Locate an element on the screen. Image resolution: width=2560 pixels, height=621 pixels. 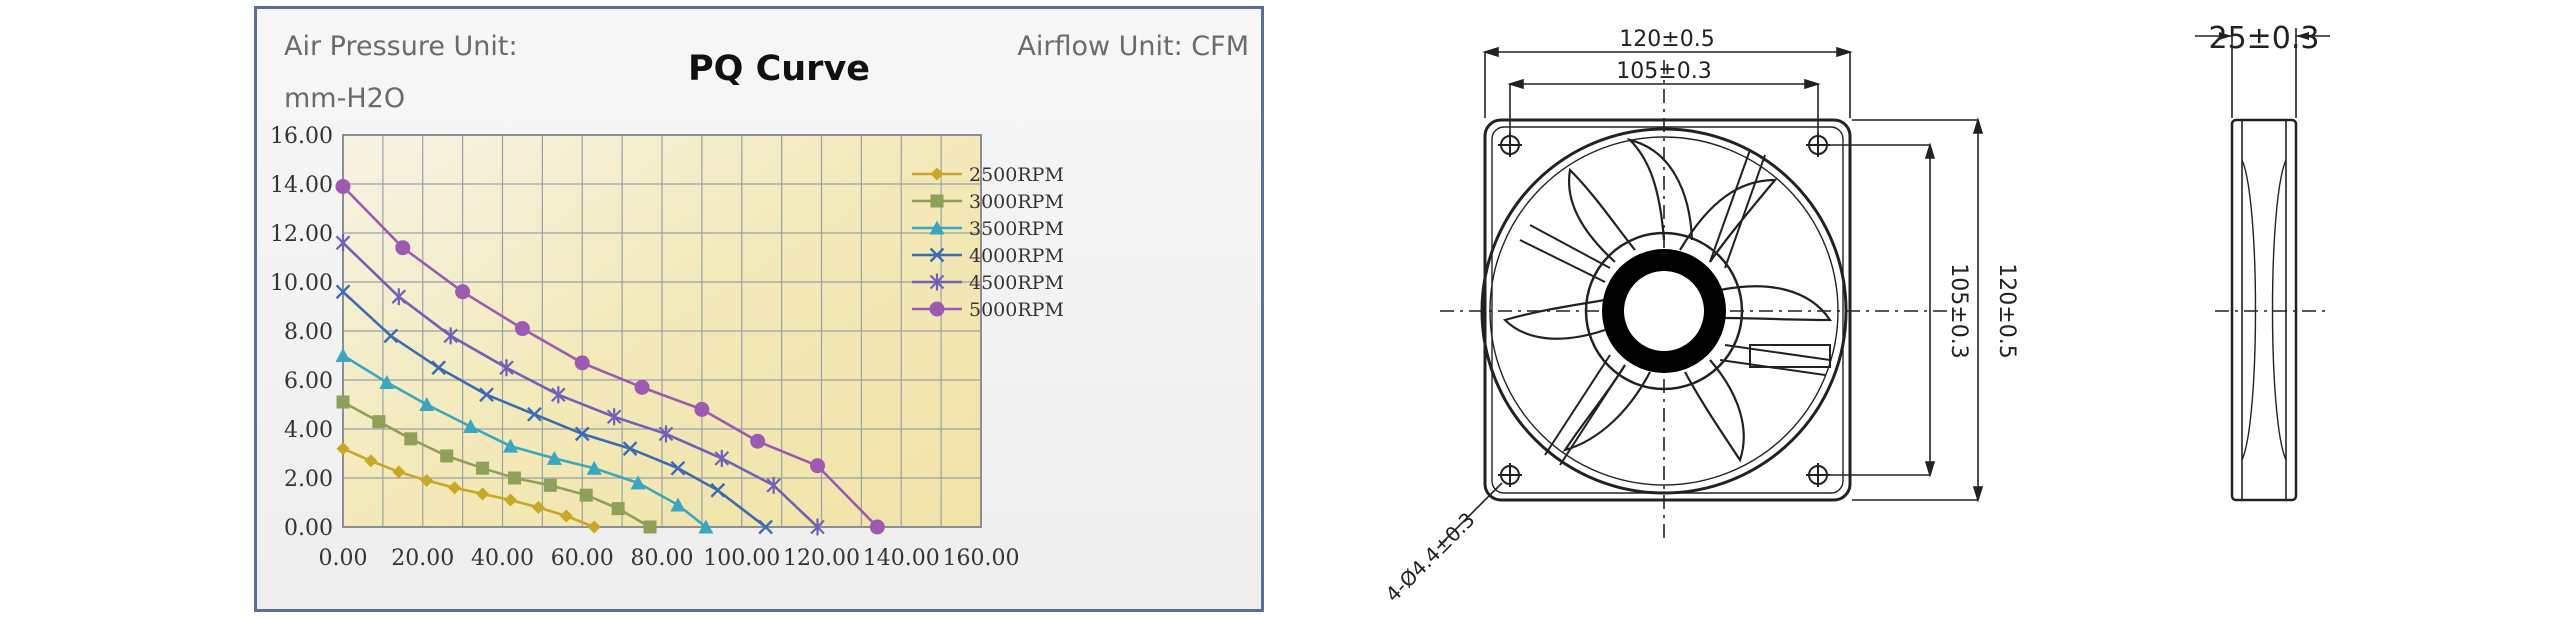
legend-label-3000RPM: 3000RPM is located at coordinates (1016, 202).